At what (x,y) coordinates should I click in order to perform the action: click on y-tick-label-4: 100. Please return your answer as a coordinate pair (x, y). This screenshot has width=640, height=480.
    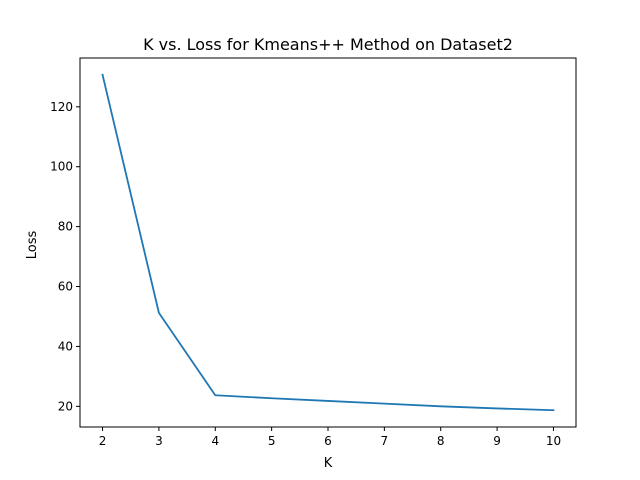
    Looking at the image, I should click on (61, 167).